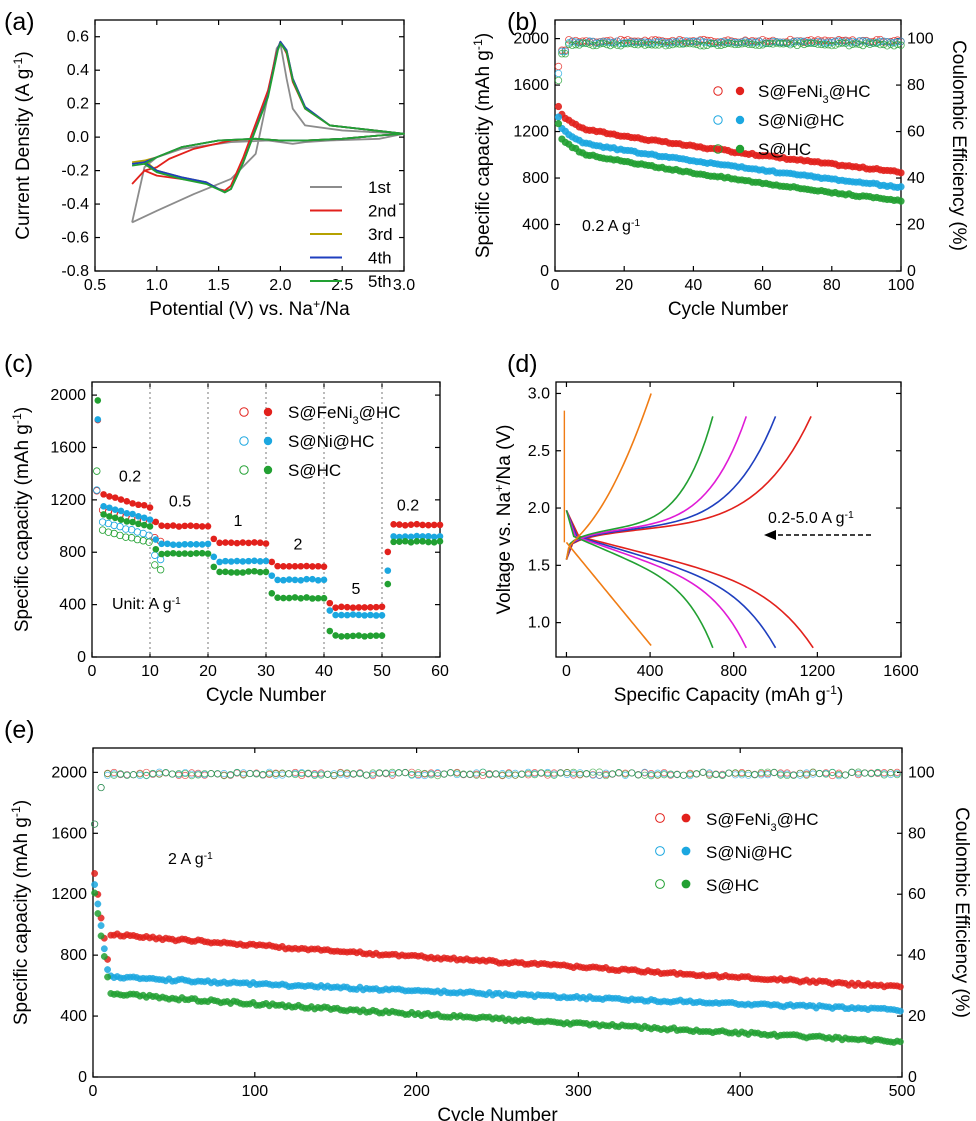 This screenshot has height=1121, width=976. I want to click on text-part: Coulombic Efficiency (%), so click(961, 912).